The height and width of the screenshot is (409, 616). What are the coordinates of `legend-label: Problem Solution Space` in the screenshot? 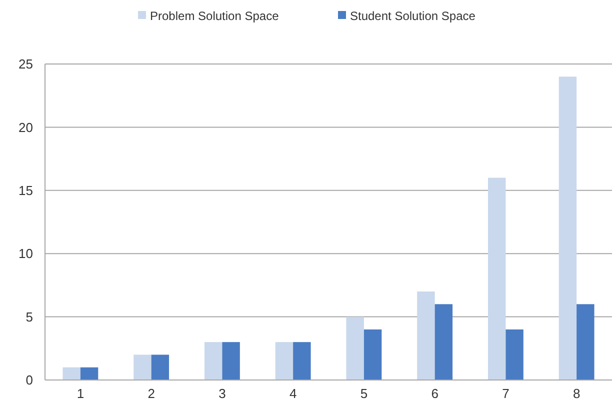 It's located at (215, 16).